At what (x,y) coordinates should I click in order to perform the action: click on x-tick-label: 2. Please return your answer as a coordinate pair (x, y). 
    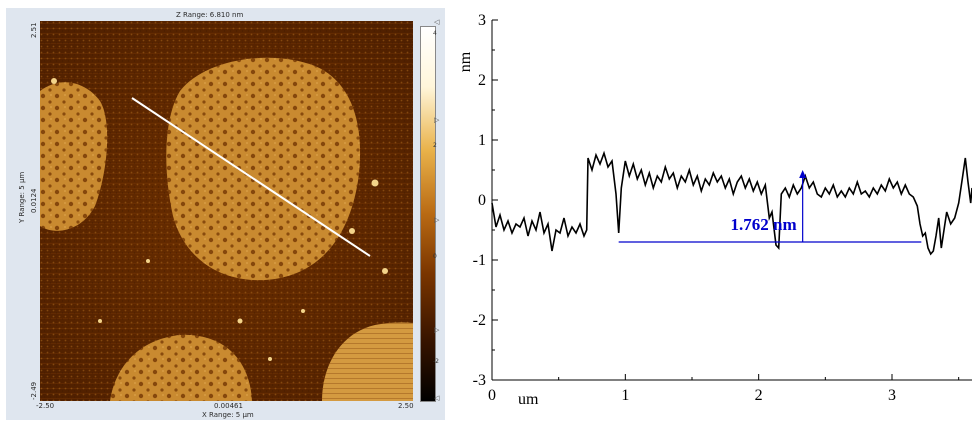
    Looking at the image, I should click on (759, 395).